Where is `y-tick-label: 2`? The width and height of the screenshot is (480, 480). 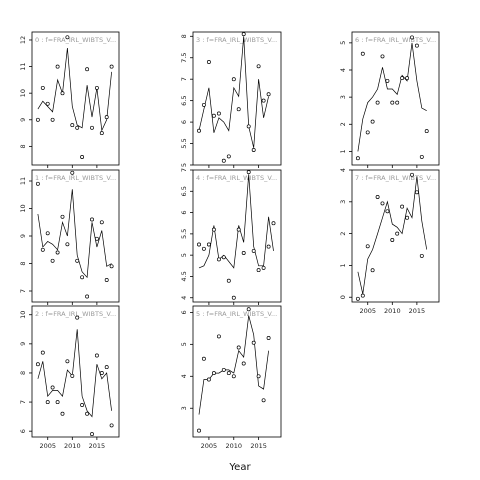
y-tick-label: 2 is located at coordinates (343, 124).